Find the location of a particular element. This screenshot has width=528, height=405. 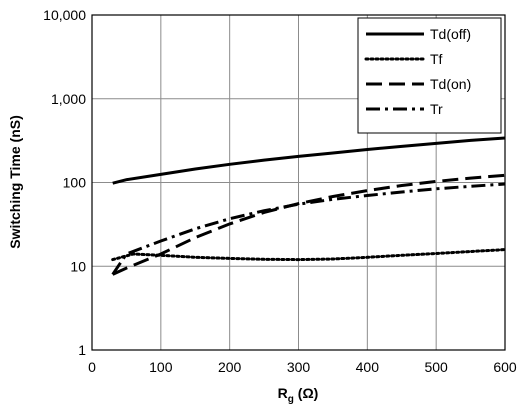

x-axis-title-unit: (Ω) is located at coordinates (306, 393).